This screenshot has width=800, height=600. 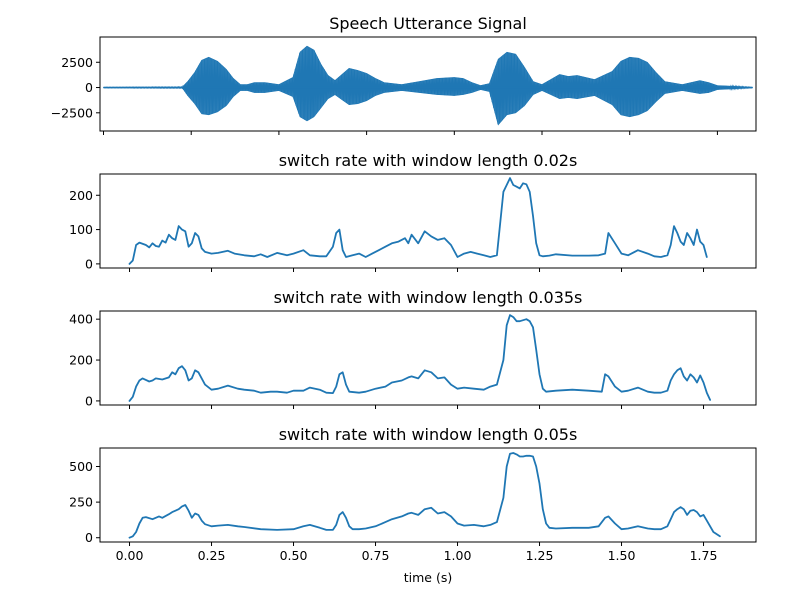 What do you see at coordinates (81, 229) in the screenshot?
I see `y-tick-label: 100` at bounding box center [81, 229].